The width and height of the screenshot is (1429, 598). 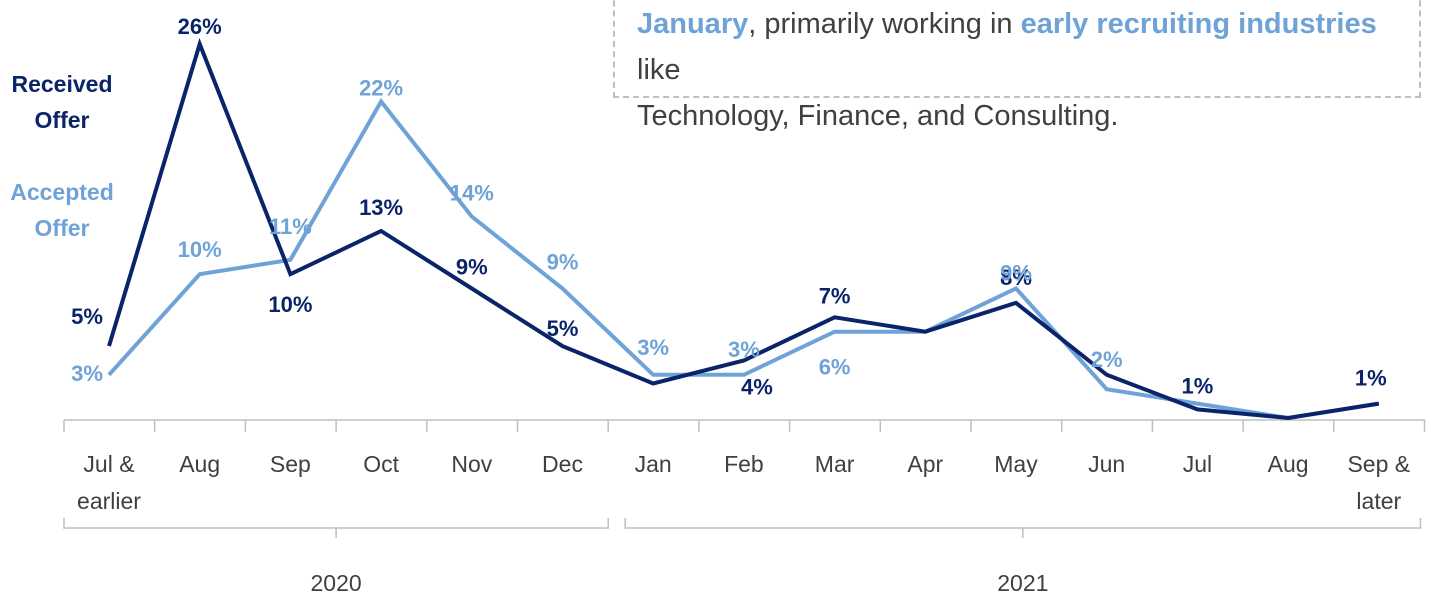 I want to click on legend-accepted-offer: Accepted Offer, so click(x=62, y=210).